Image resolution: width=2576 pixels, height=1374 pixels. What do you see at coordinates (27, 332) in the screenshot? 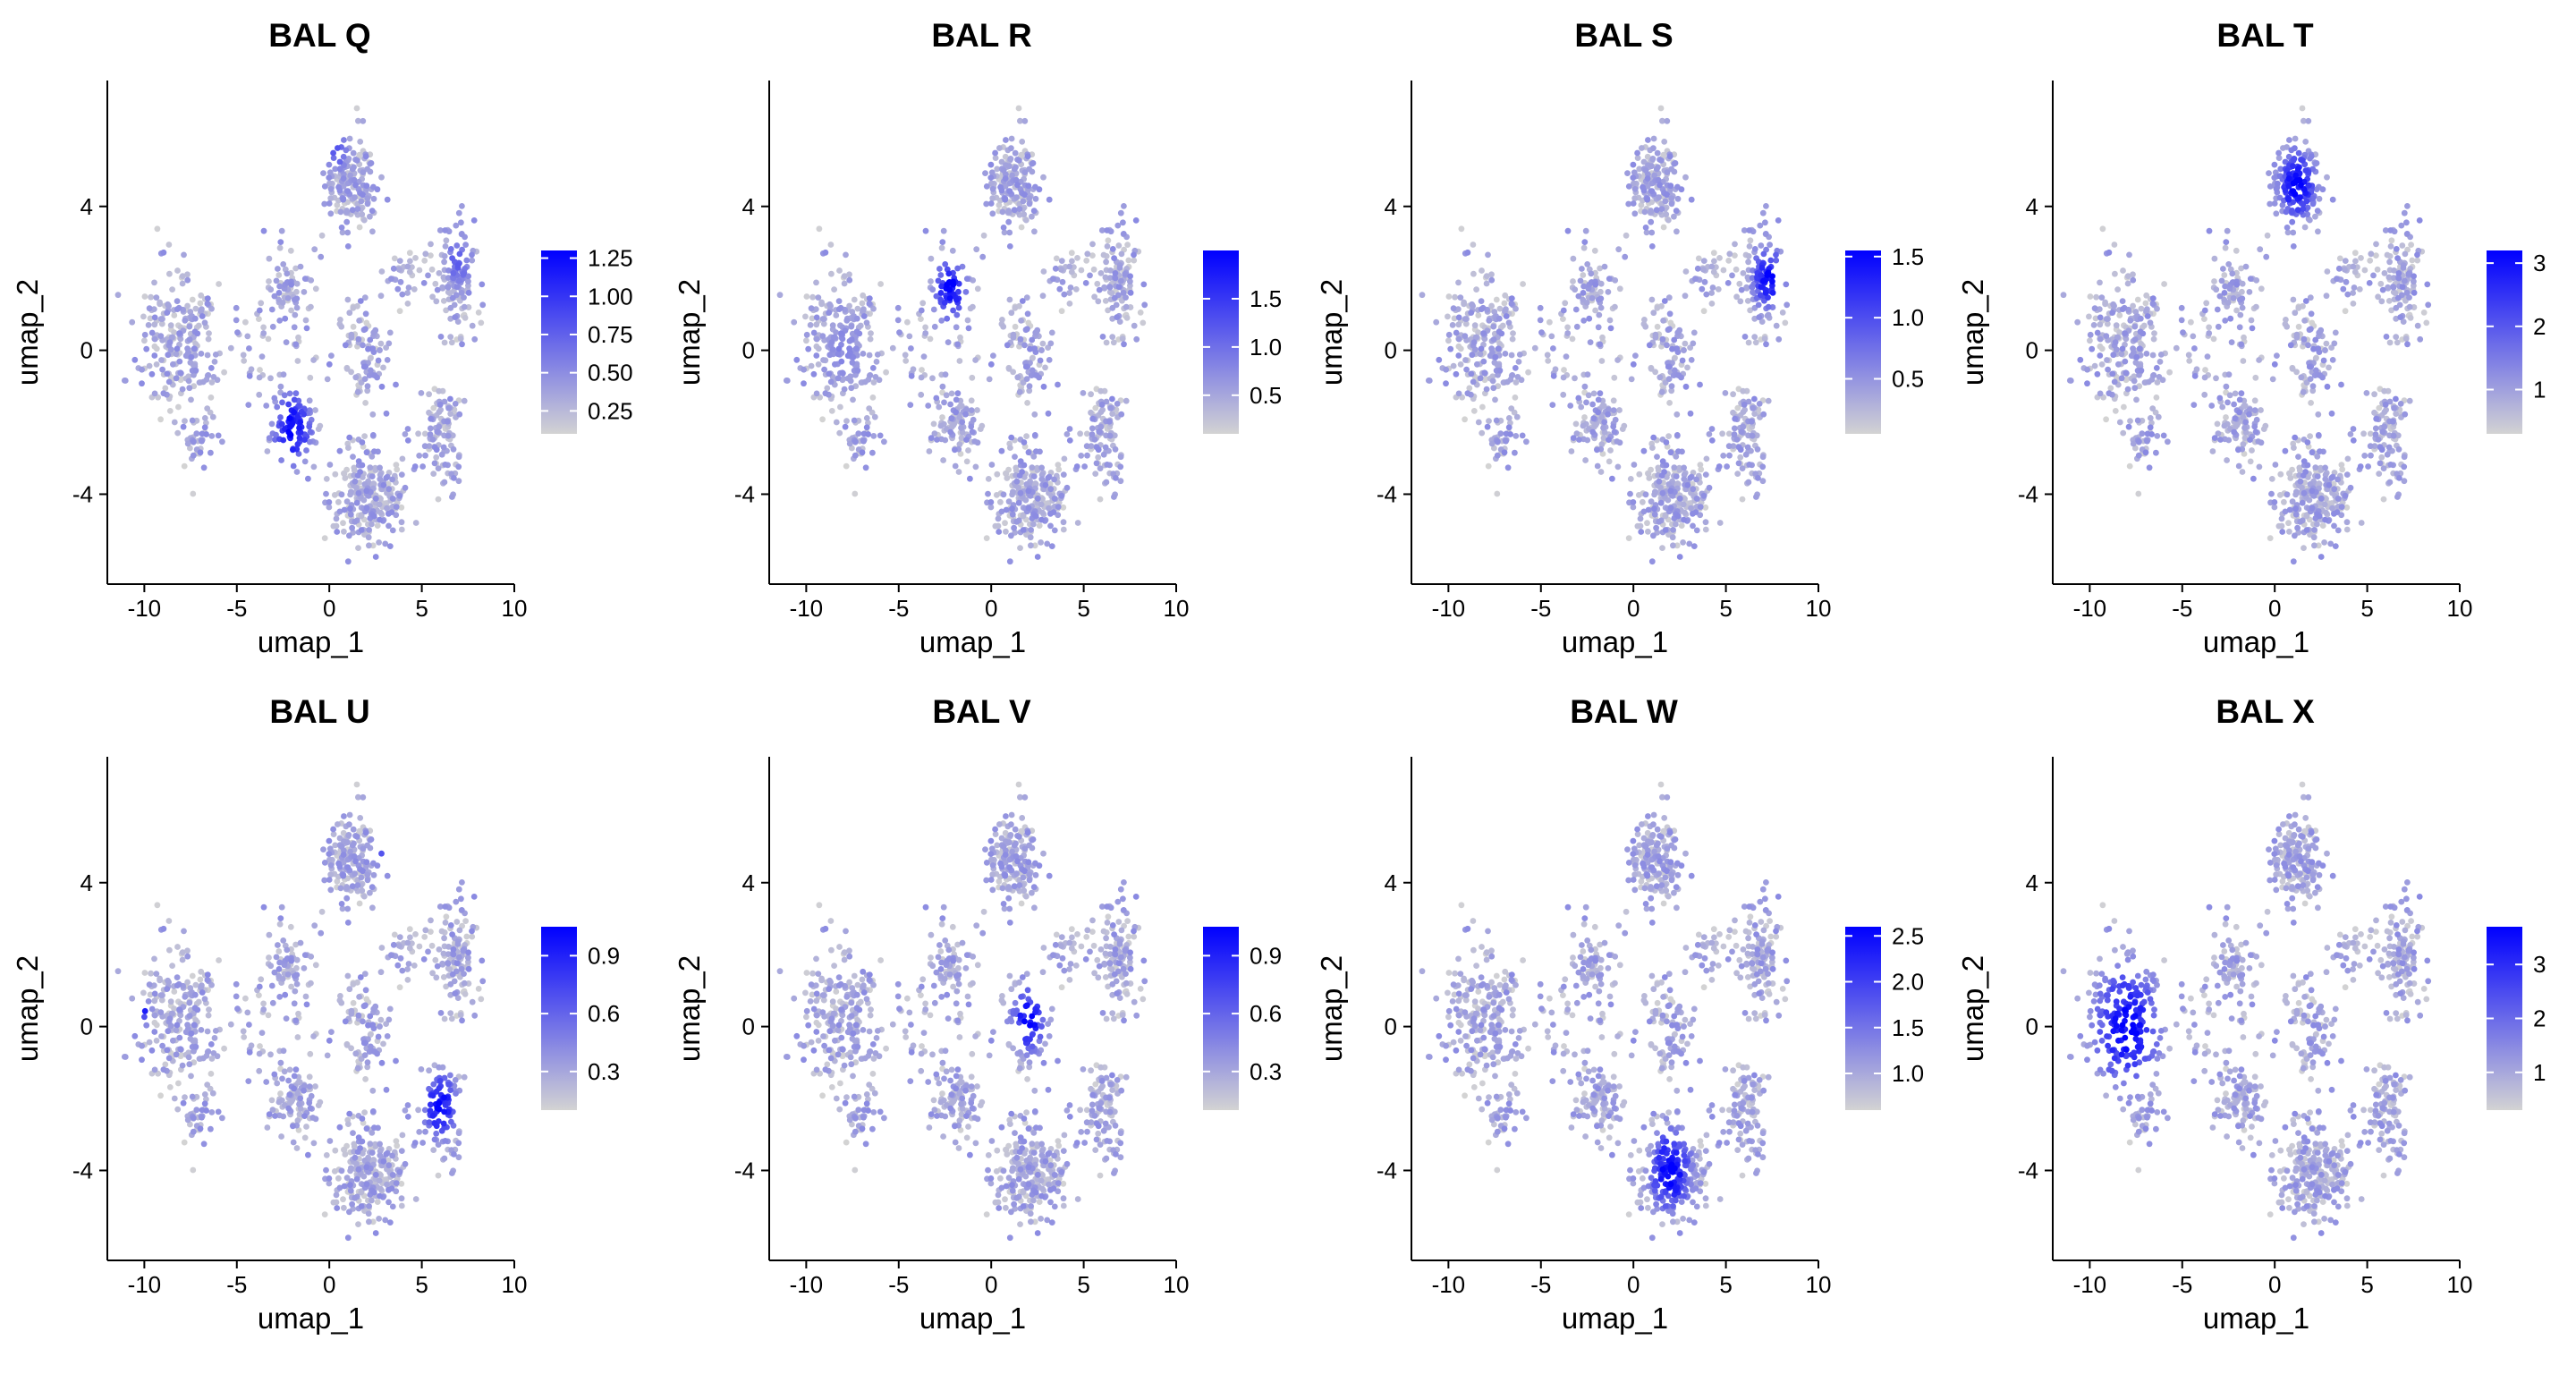
I see `y-axis-title: umap_2` at bounding box center [27, 332].